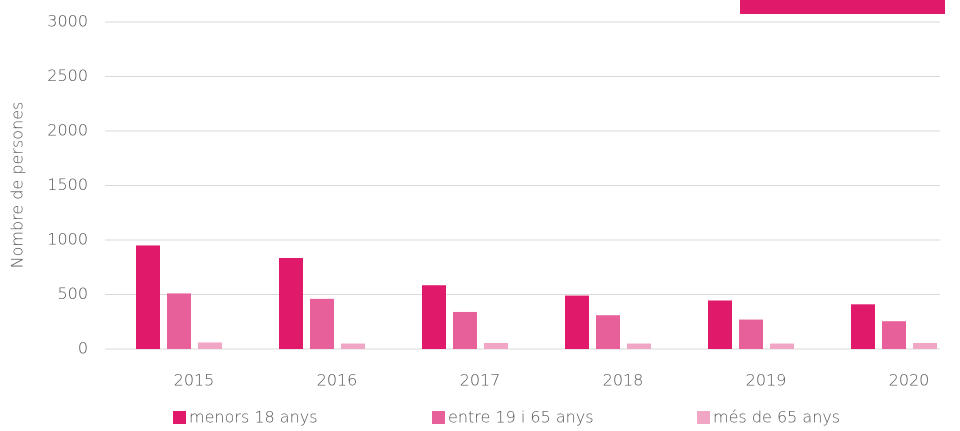 The width and height of the screenshot is (960, 431). Describe the element at coordinates (842, 7) in the screenshot. I see `header-tab` at that location.